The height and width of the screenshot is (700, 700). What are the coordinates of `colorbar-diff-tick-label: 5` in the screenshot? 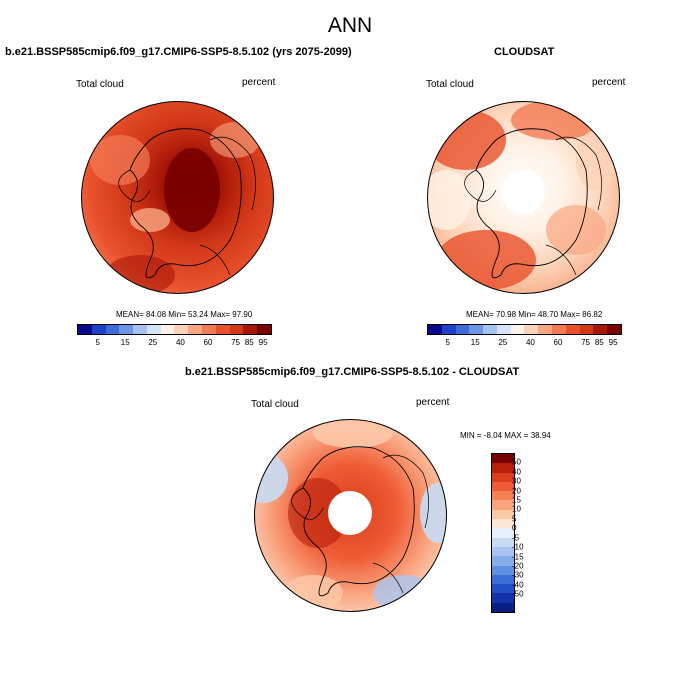 It's located at (514, 519).